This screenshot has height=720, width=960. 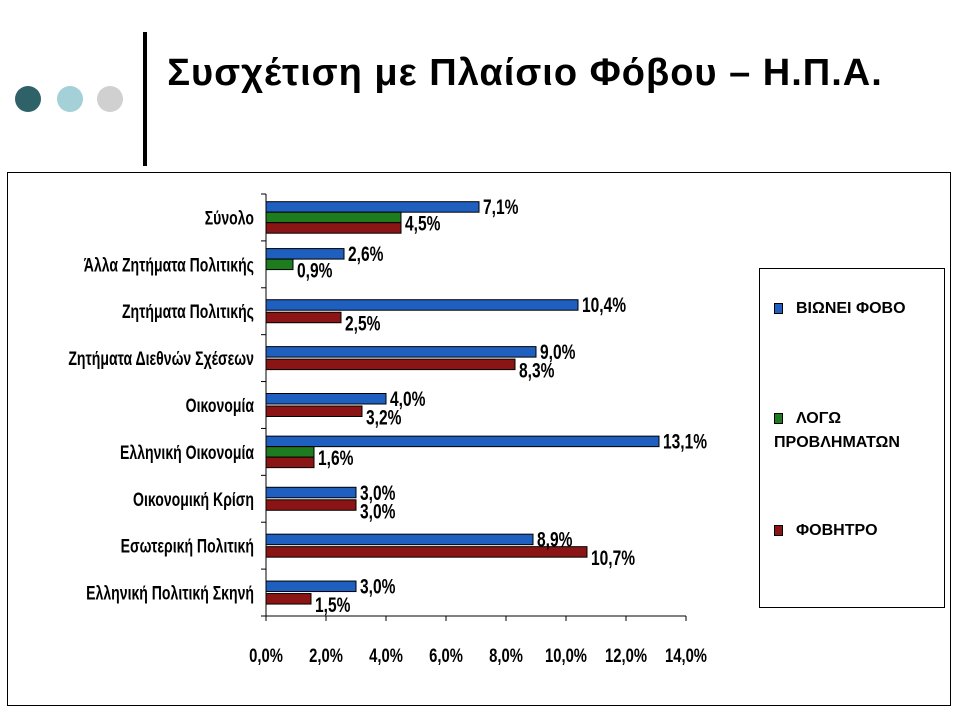 What do you see at coordinates (506, 655) in the screenshot?
I see `x-tick-label: 8,0%` at bounding box center [506, 655].